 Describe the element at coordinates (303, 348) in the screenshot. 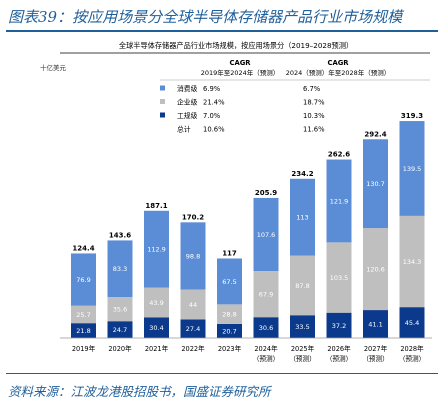

I see `x-tick-label: 2025年` at that location.